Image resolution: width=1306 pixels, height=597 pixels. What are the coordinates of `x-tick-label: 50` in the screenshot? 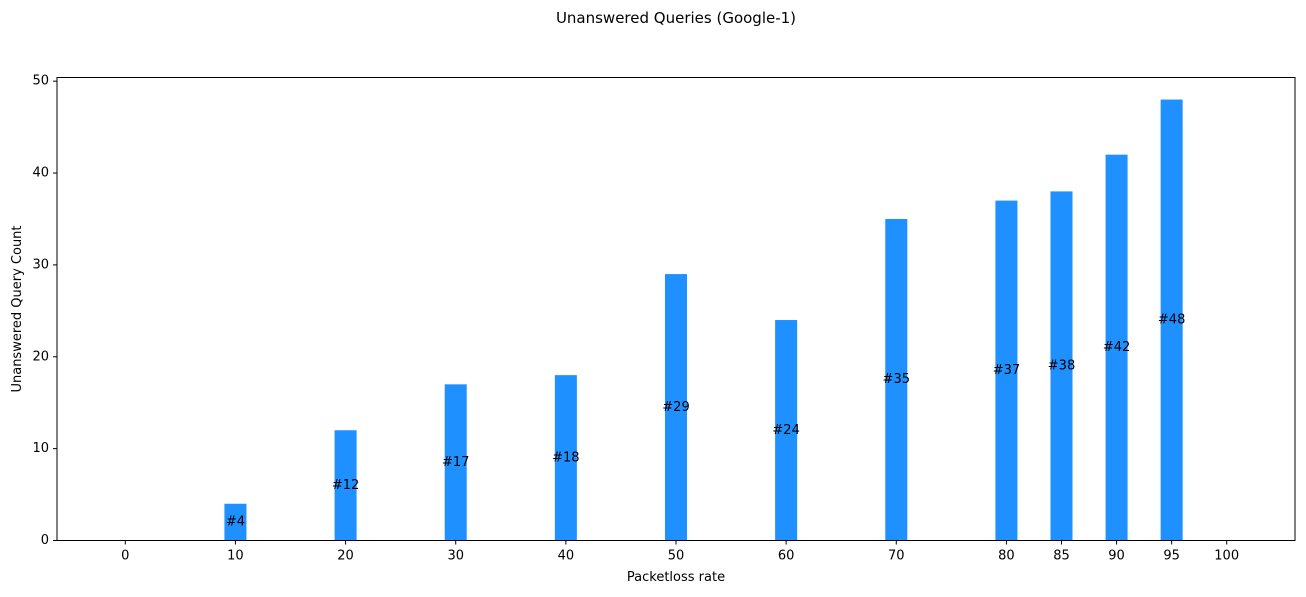 It's located at (676, 556).